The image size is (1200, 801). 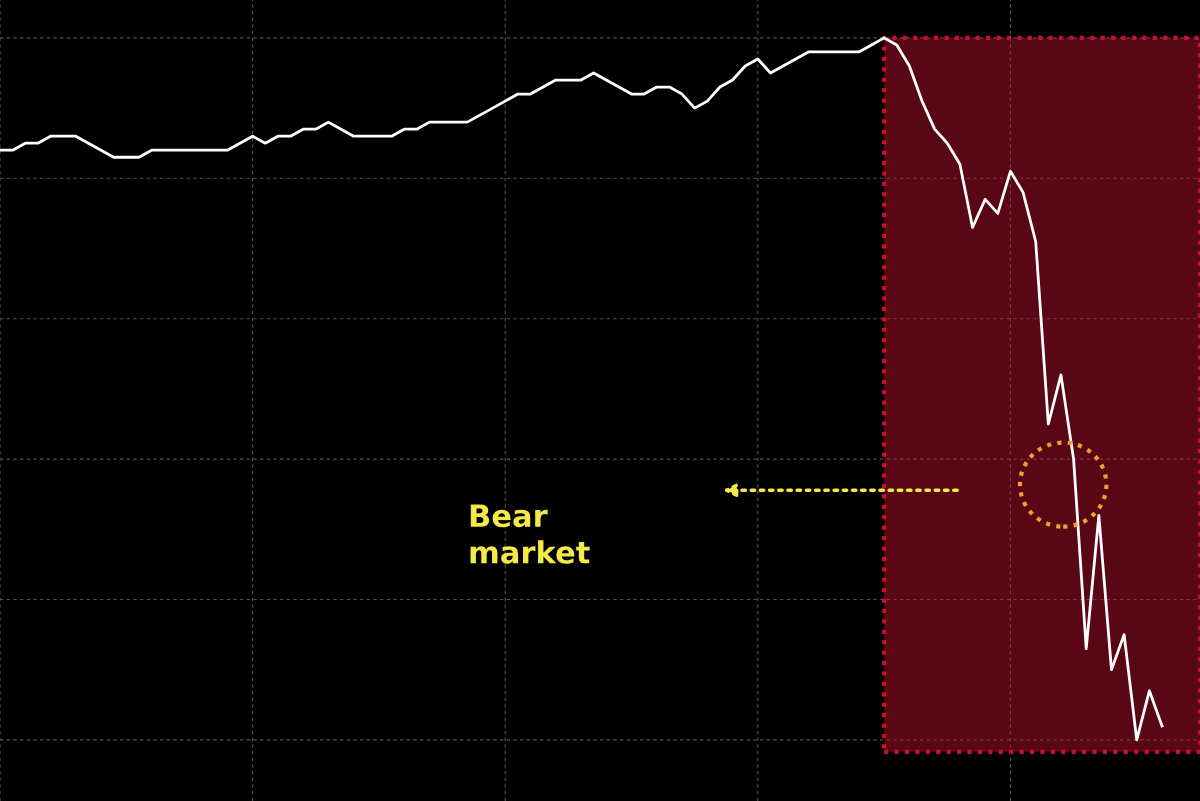 What do you see at coordinates (530, 534) in the screenshot?
I see `annotation: Bear market` at bounding box center [530, 534].